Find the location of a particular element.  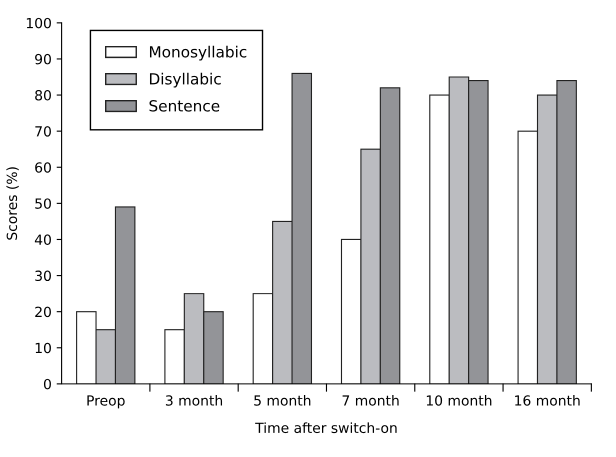

y-tick-label: 70 is located at coordinates (43, 131).